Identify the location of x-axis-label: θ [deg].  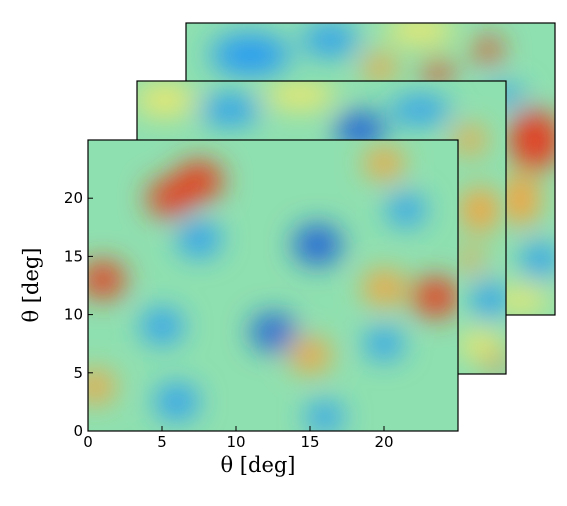
(257, 465).